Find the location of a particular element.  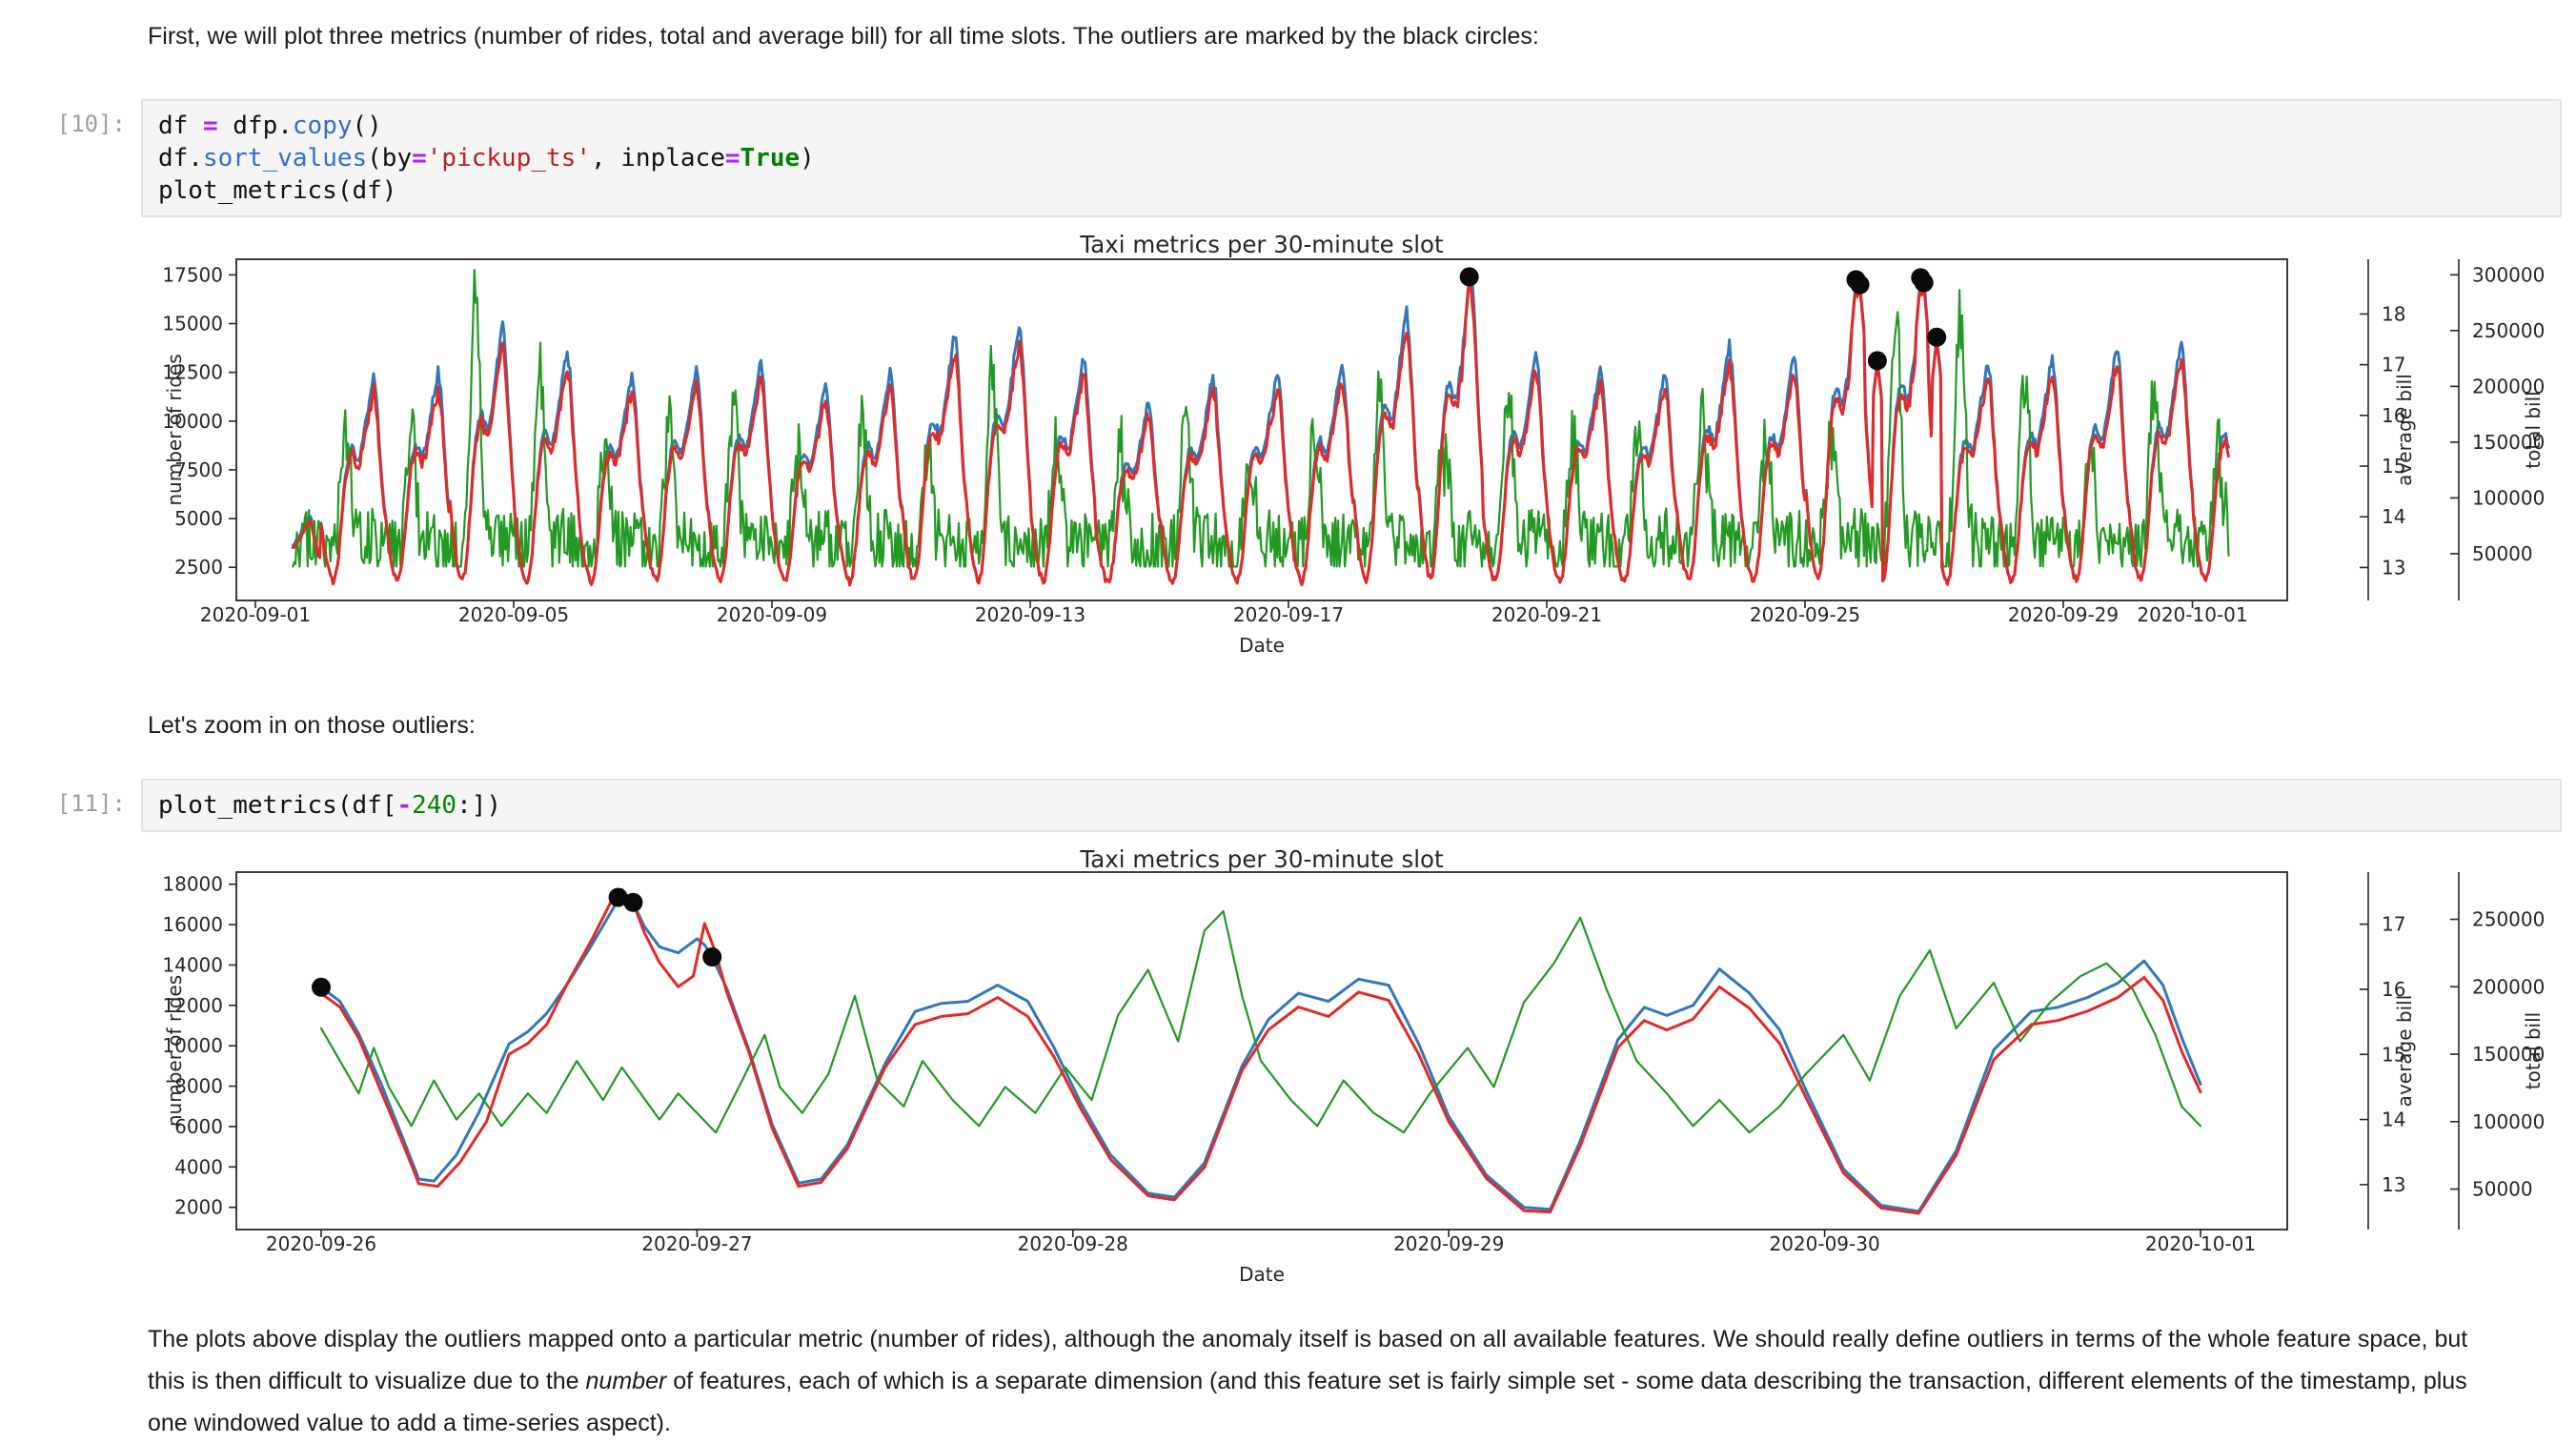

svg-text: 5000 is located at coordinates (199, 518).